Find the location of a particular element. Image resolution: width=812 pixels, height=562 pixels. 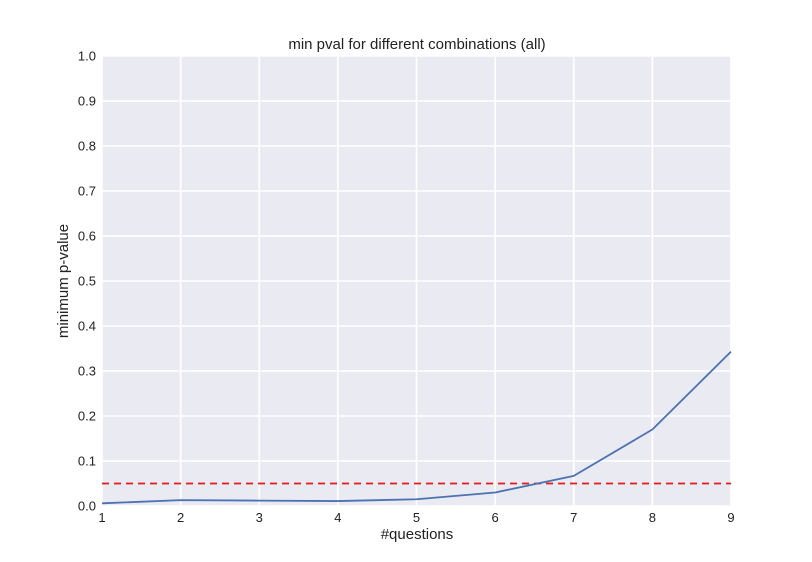

x-tick-label: 6 is located at coordinates (495, 517).